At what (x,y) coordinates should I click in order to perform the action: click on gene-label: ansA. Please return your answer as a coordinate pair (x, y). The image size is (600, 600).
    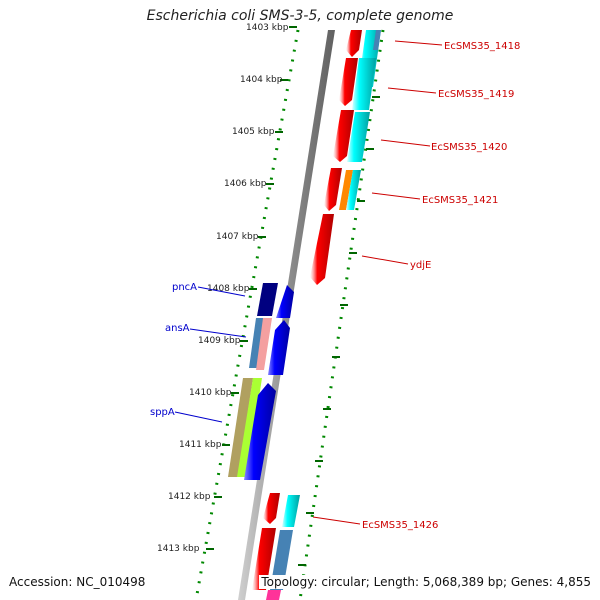
    Looking at the image, I should click on (177, 328).